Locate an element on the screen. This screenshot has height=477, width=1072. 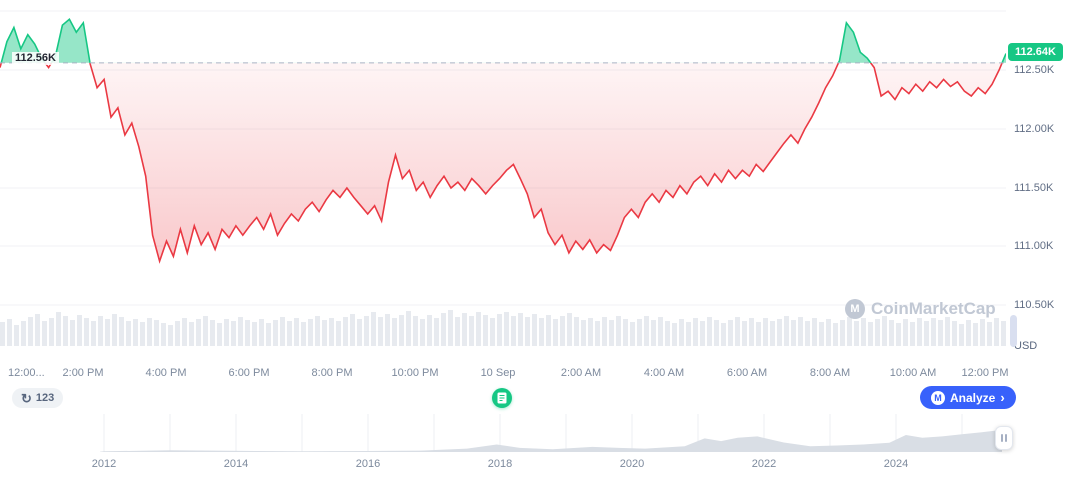
timeline-year-label: 2018 is located at coordinates (500, 464).